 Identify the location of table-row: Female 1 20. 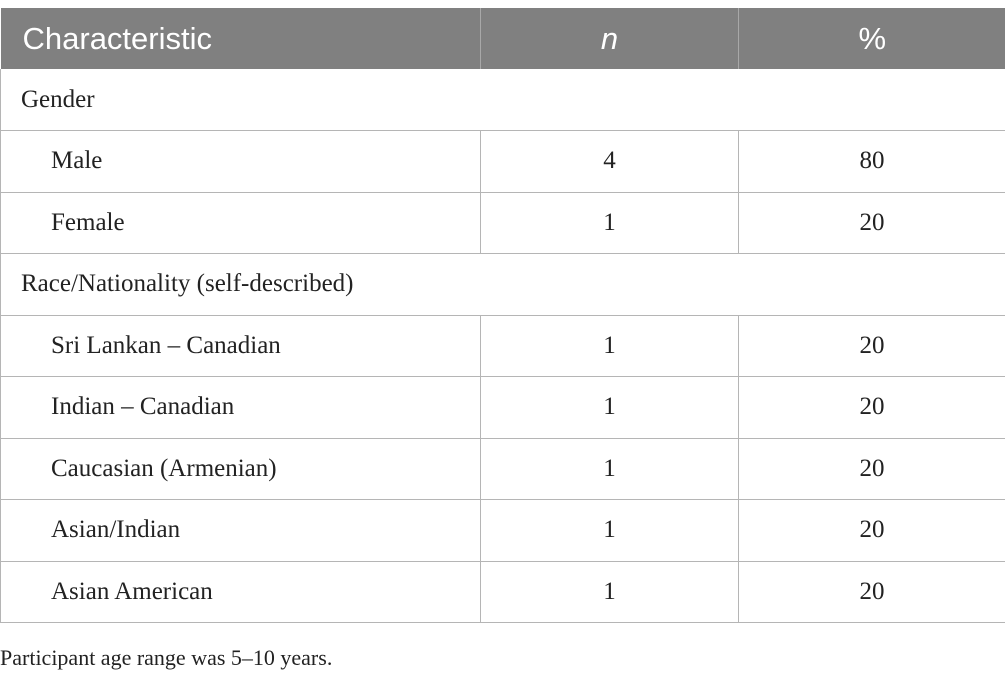
(502, 223).